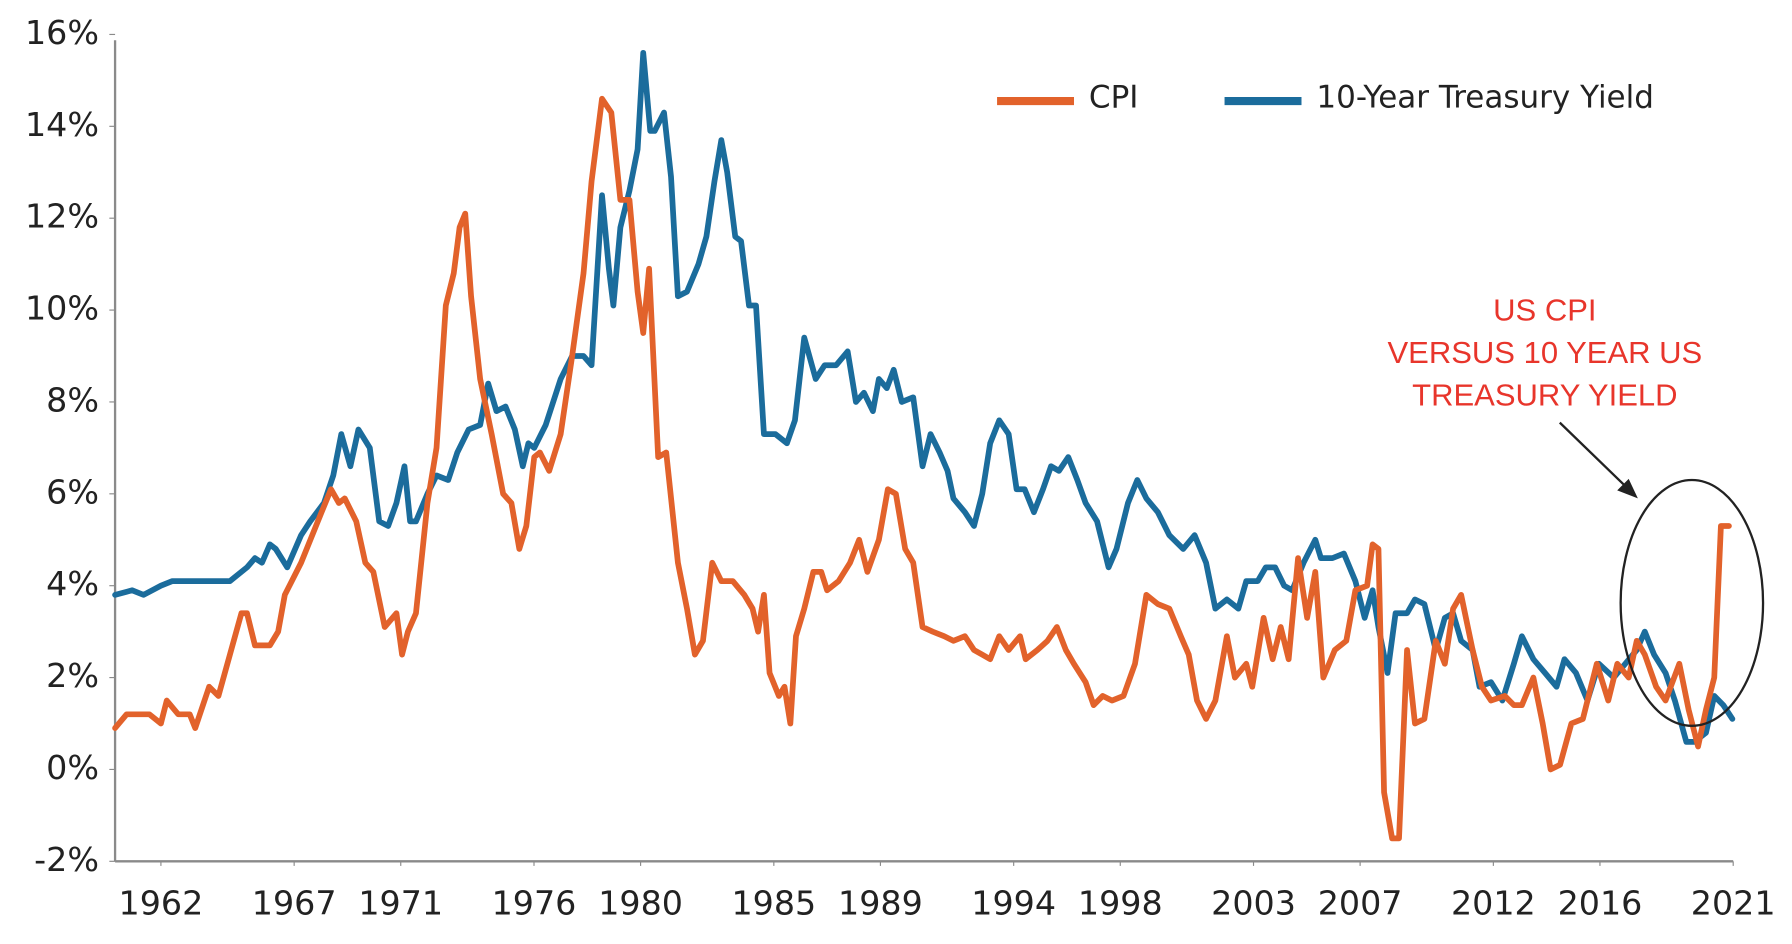  What do you see at coordinates (1733, 902) in the screenshot?
I see `x-tick-label: 2021` at bounding box center [1733, 902].